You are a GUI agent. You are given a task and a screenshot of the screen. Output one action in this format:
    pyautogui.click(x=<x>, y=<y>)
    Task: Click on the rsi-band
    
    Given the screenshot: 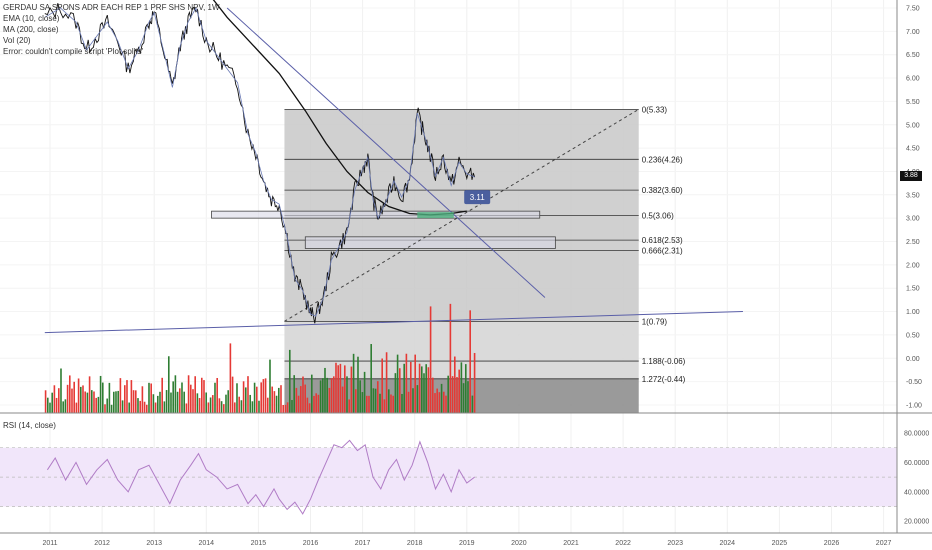 What is the action you would take?
    pyautogui.click(x=448, y=477)
    